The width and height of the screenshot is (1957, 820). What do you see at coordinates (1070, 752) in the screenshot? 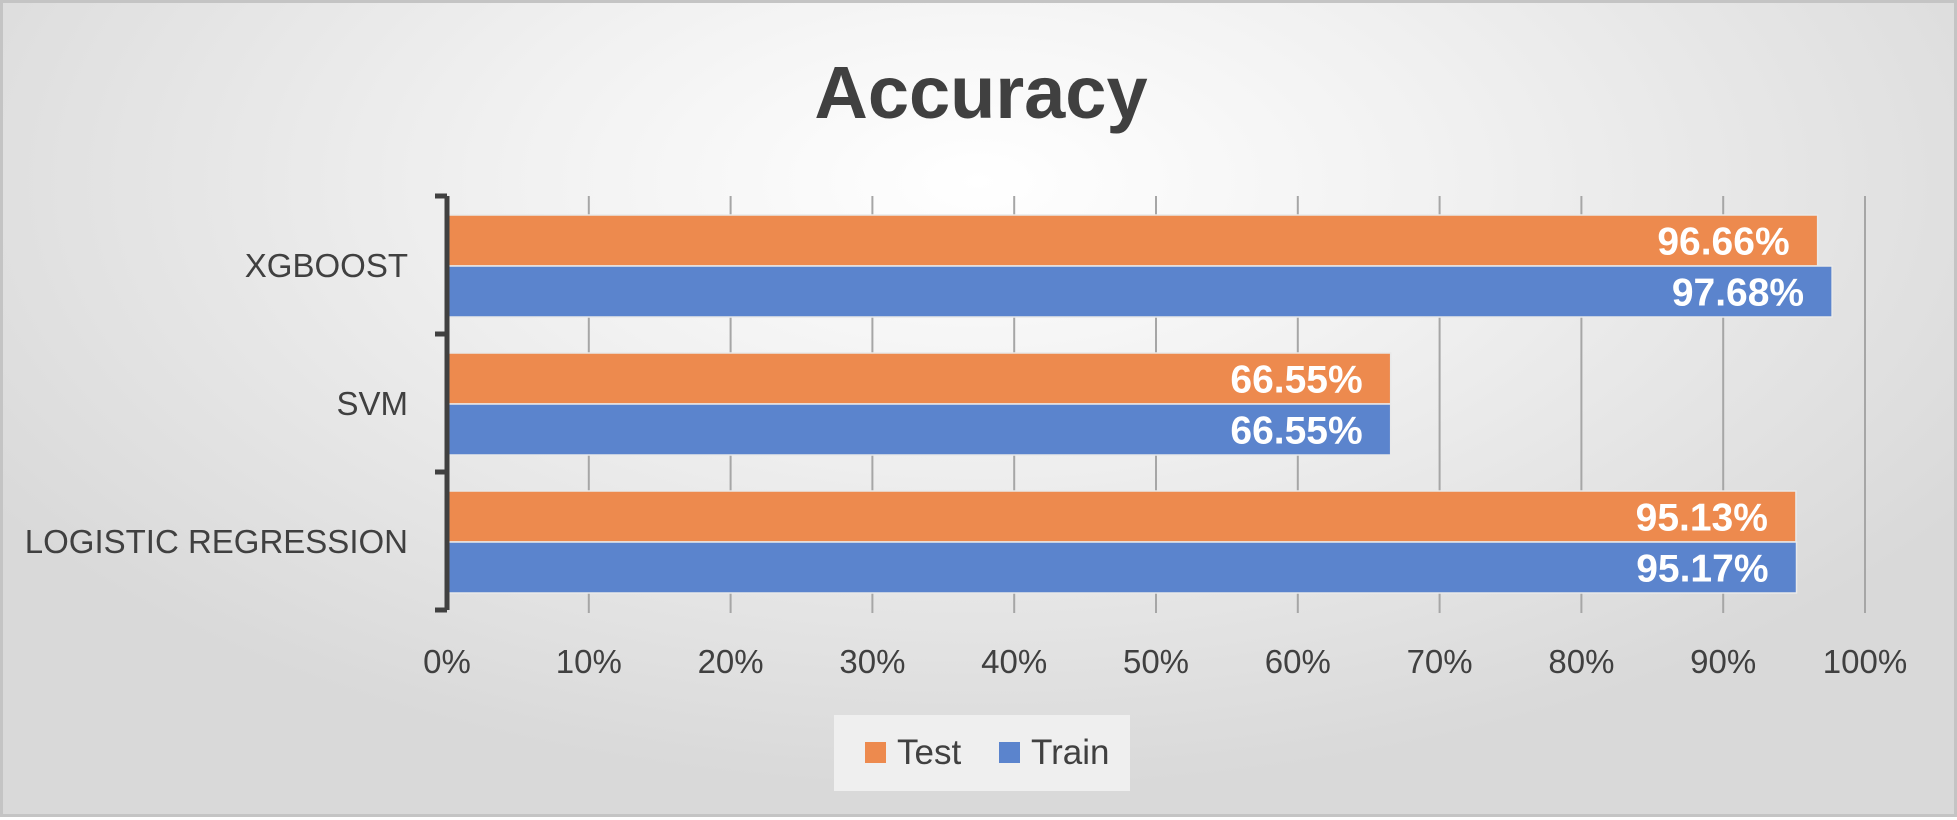
I see `legend-label-train: Train` at bounding box center [1070, 752].